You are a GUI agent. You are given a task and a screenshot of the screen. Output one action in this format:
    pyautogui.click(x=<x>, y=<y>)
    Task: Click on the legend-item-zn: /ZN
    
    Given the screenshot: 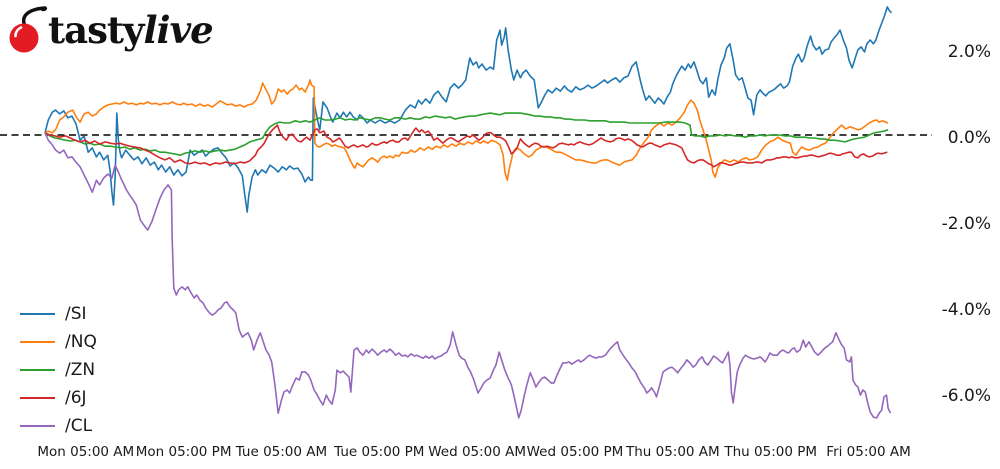 What is the action you would take?
    pyautogui.click(x=58, y=370)
    